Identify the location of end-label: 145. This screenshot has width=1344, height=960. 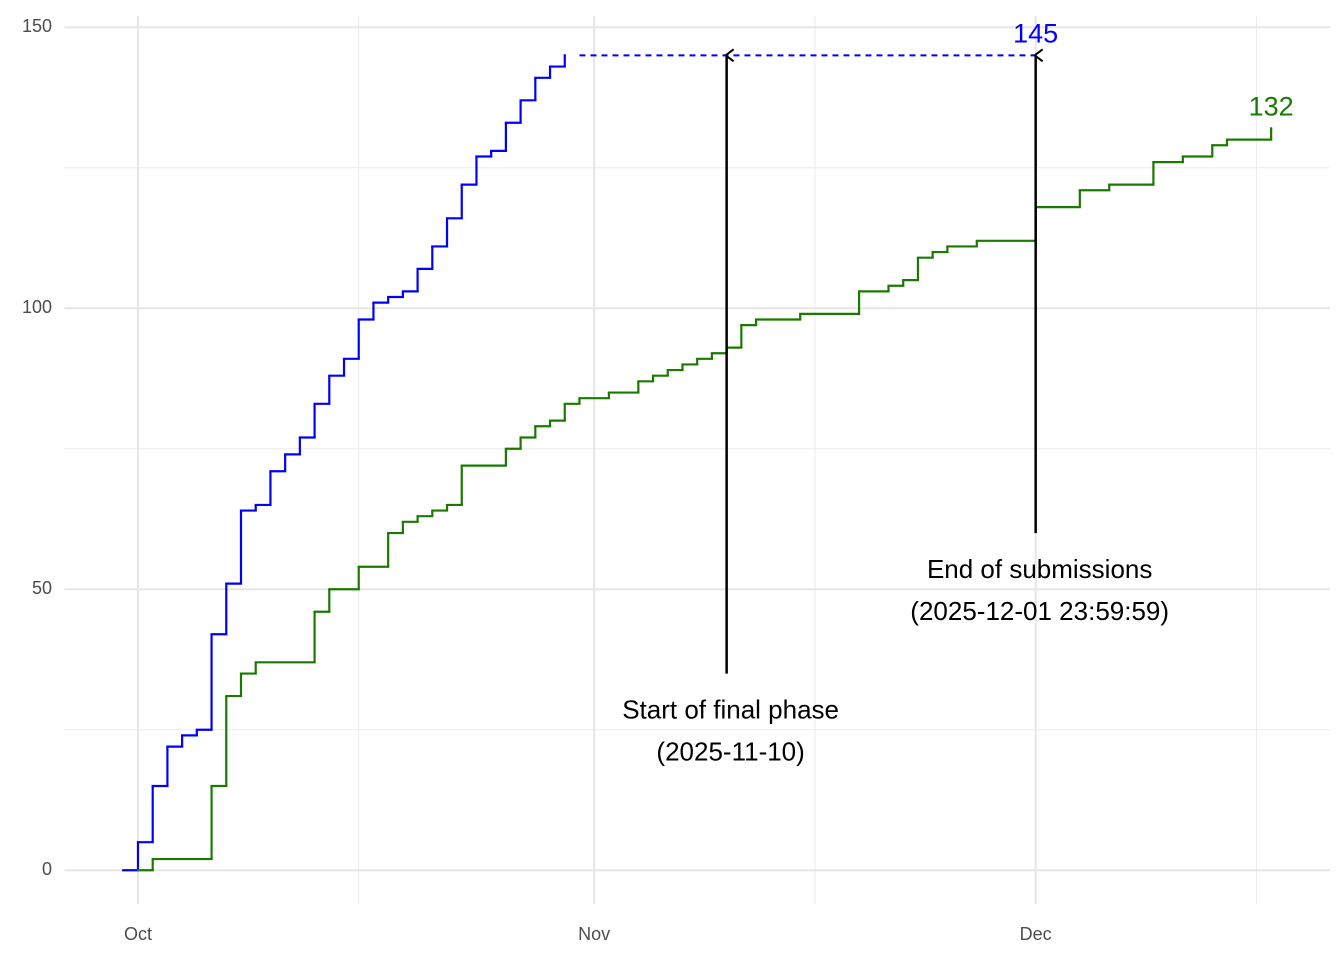
(1035, 33).